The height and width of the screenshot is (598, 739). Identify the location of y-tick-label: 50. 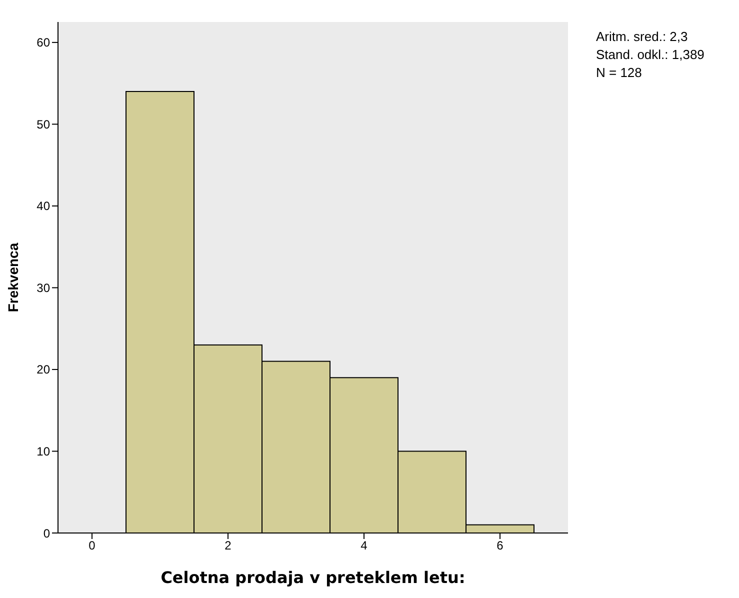
(43, 124).